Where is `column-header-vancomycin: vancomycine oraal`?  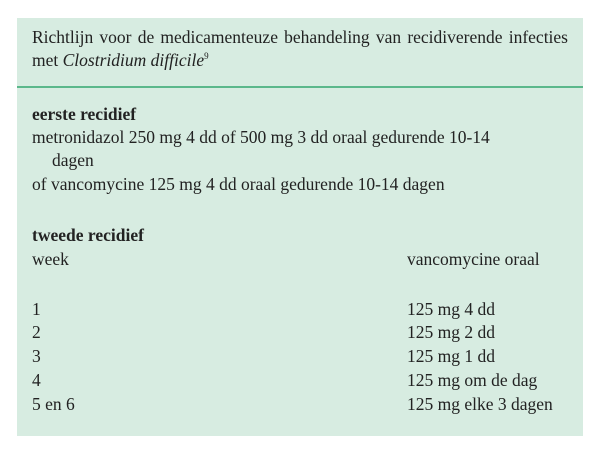
column-header-vancomycin: vancomycine oraal is located at coordinates (473, 259).